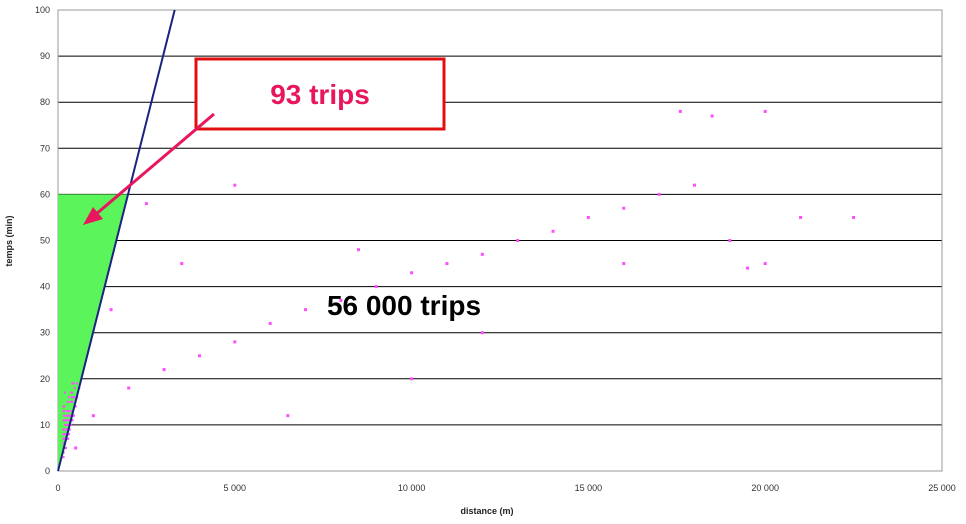 The height and width of the screenshot is (524, 966). I want to click on x-axis-title: distance (m), so click(486, 511).